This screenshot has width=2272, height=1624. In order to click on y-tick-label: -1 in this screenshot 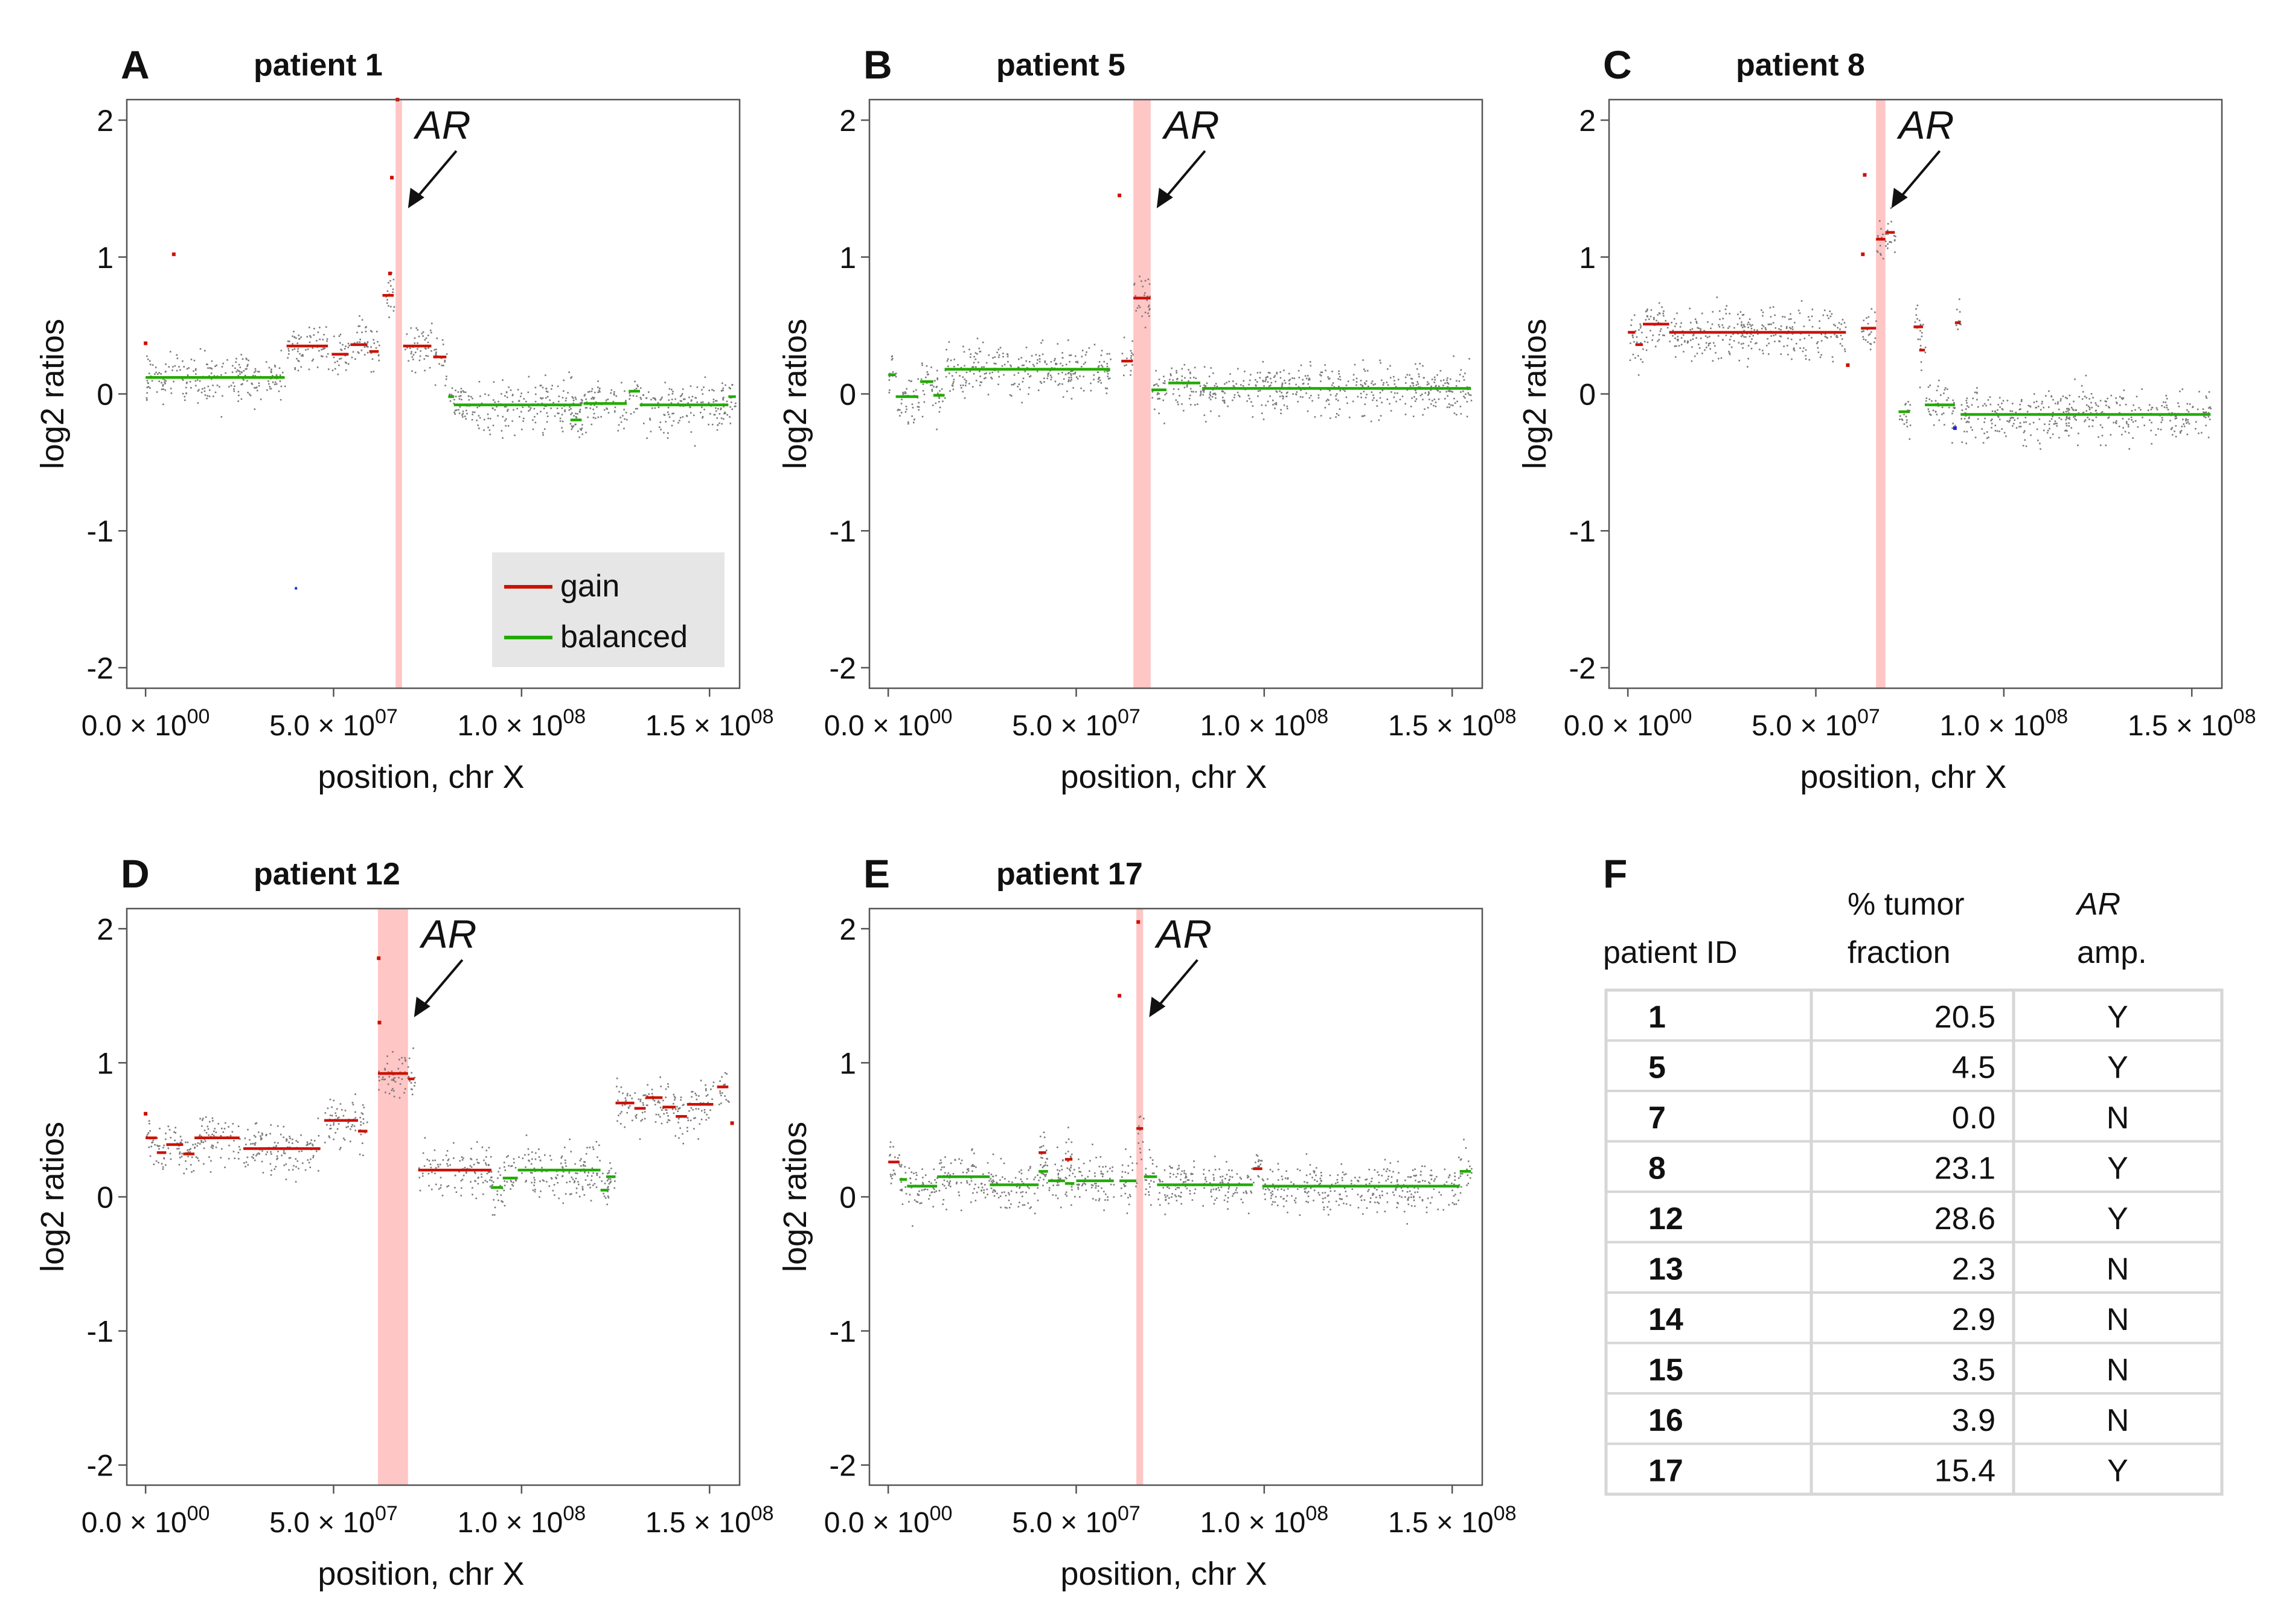, I will do `click(100, 1332)`.